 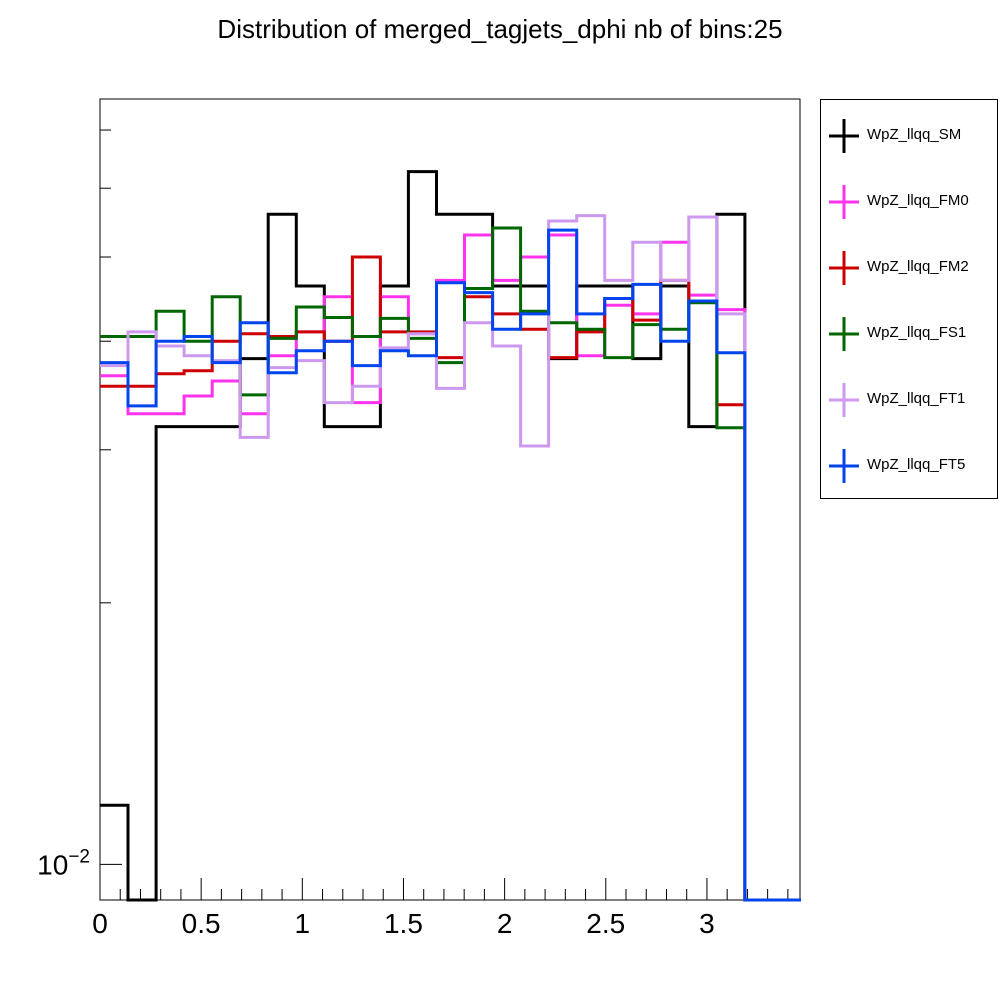 I want to click on legend-entry: WpZ_llqq_FT5, so click(x=909, y=466).